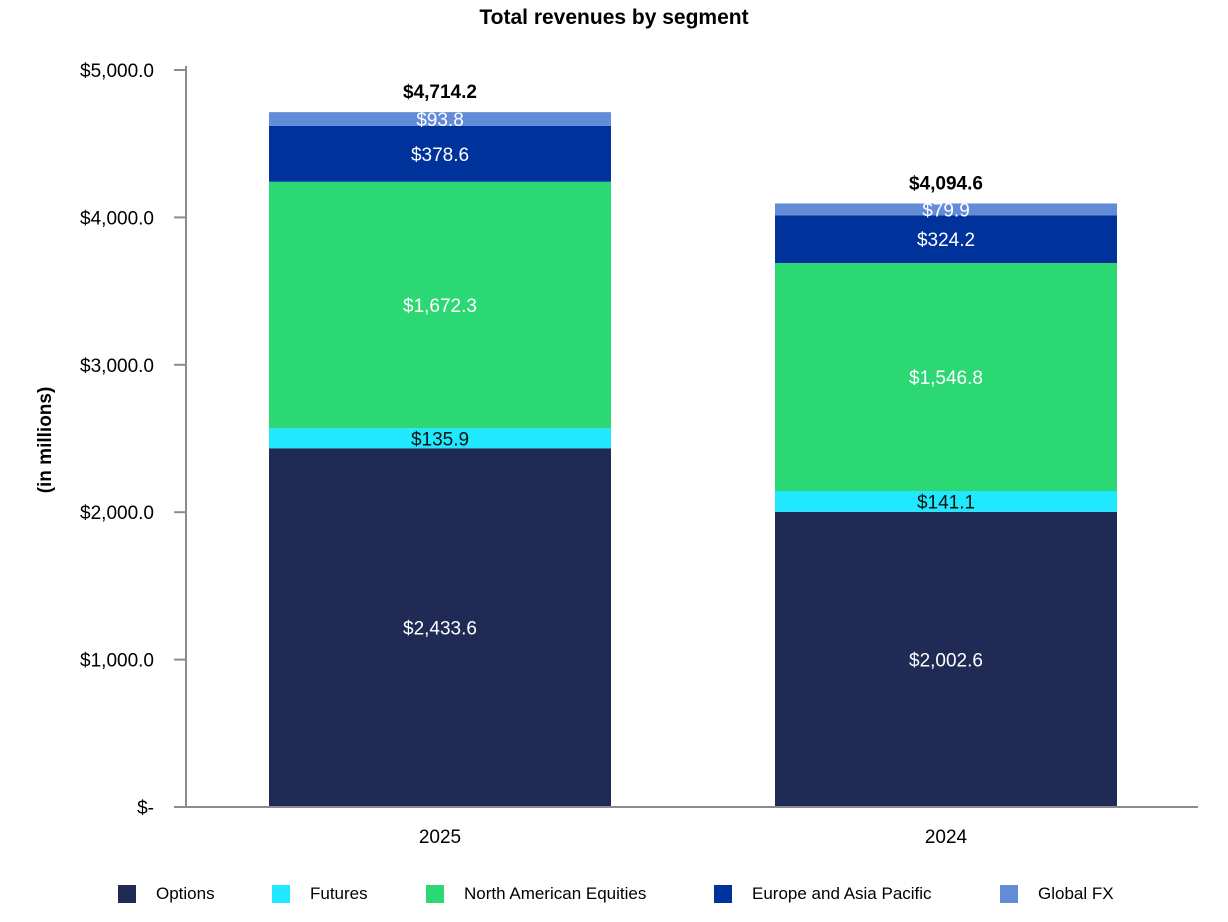 Image resolution: width=1228 pixels, height=922 pixels. I want to click on data-label: $93.8, so click(440, 120).